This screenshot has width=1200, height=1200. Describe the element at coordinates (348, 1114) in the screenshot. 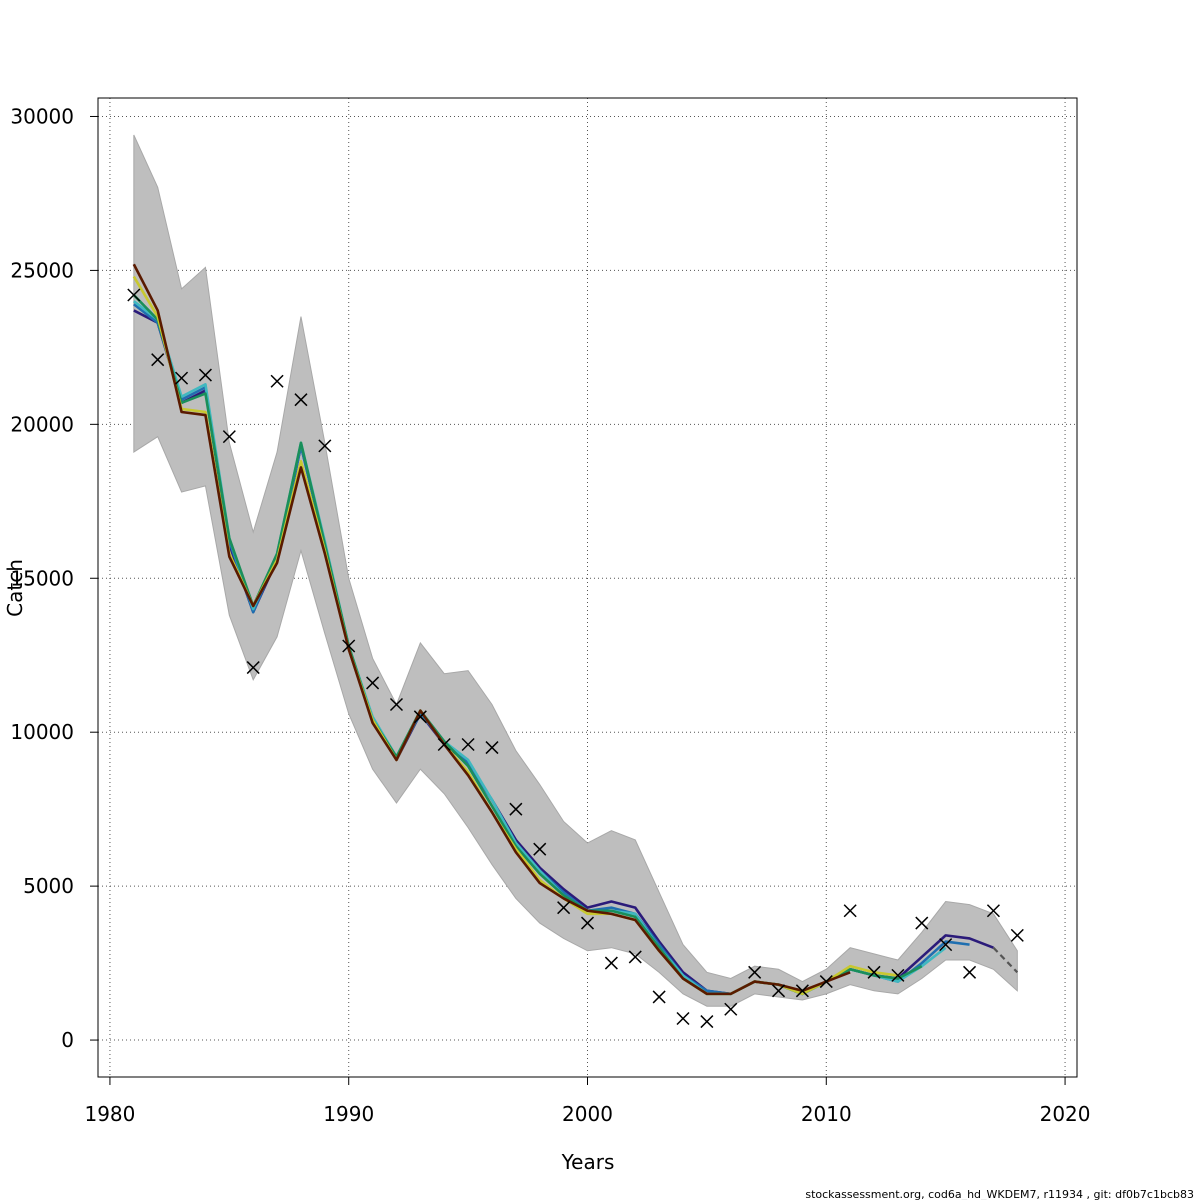

I see `x-tick-label: 1990` at that location.